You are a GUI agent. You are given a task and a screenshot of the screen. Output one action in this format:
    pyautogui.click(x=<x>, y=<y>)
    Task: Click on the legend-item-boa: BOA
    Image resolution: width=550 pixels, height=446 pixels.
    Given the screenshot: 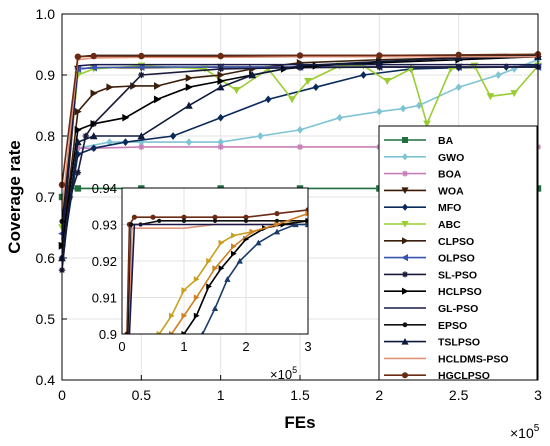 What is the action you would take?
    pyautogui.click(x=423, y=175)
    